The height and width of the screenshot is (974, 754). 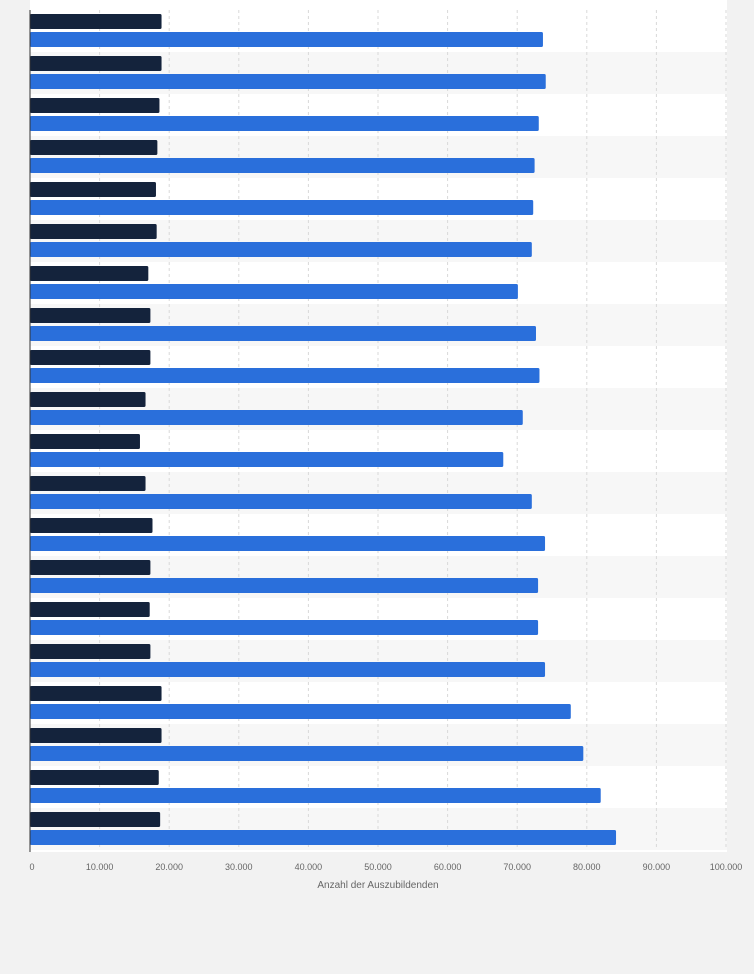 What do you see at coordinates (239, 867) in the screenshot?
I see `x-tick-label: 30.000` at bounding box center [239, 867].